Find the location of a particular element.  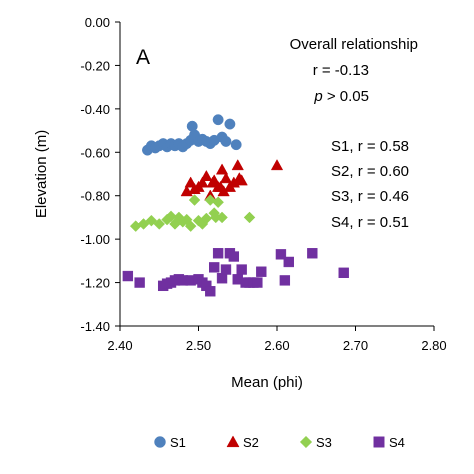

legend-marker-s4 is located at coordinates (379, 442).